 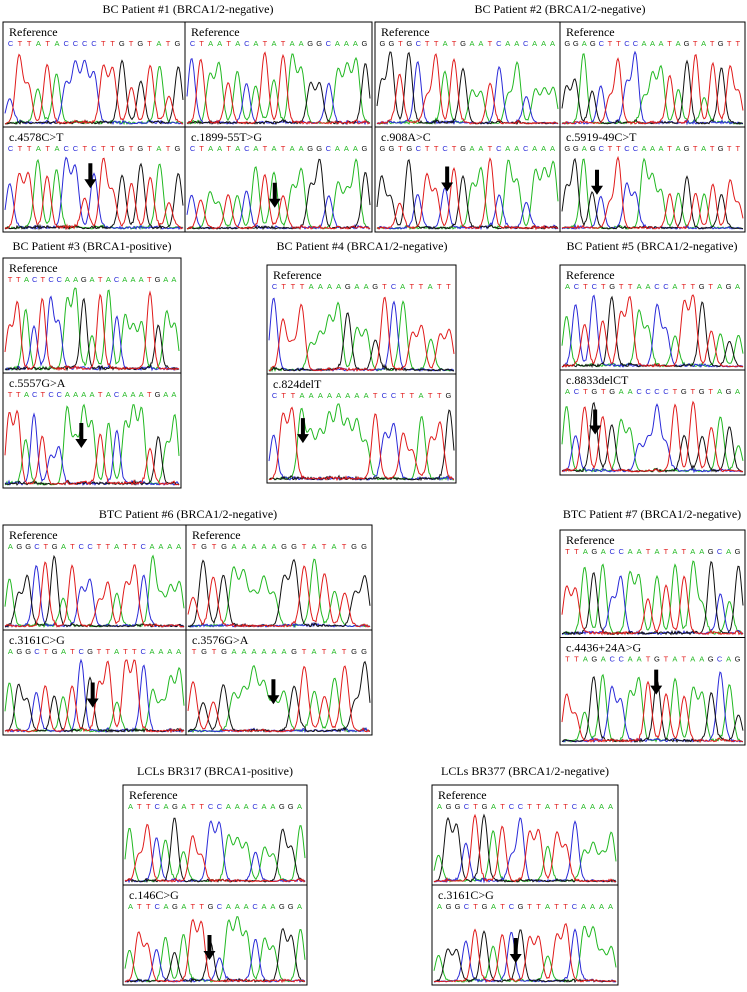 I want to click on mutation-label: c.3576G>A, so click(x=220, y=640).